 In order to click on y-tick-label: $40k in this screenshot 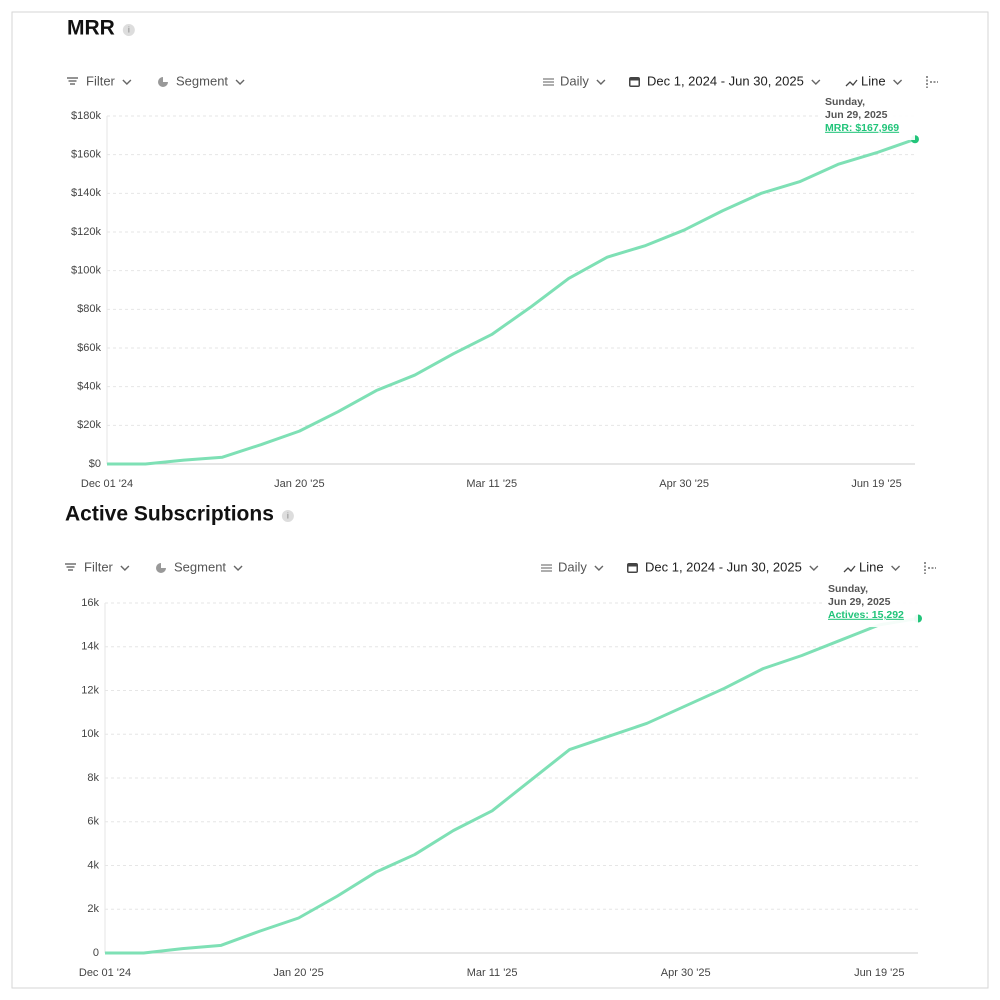, I will do `click(89, 387)`.